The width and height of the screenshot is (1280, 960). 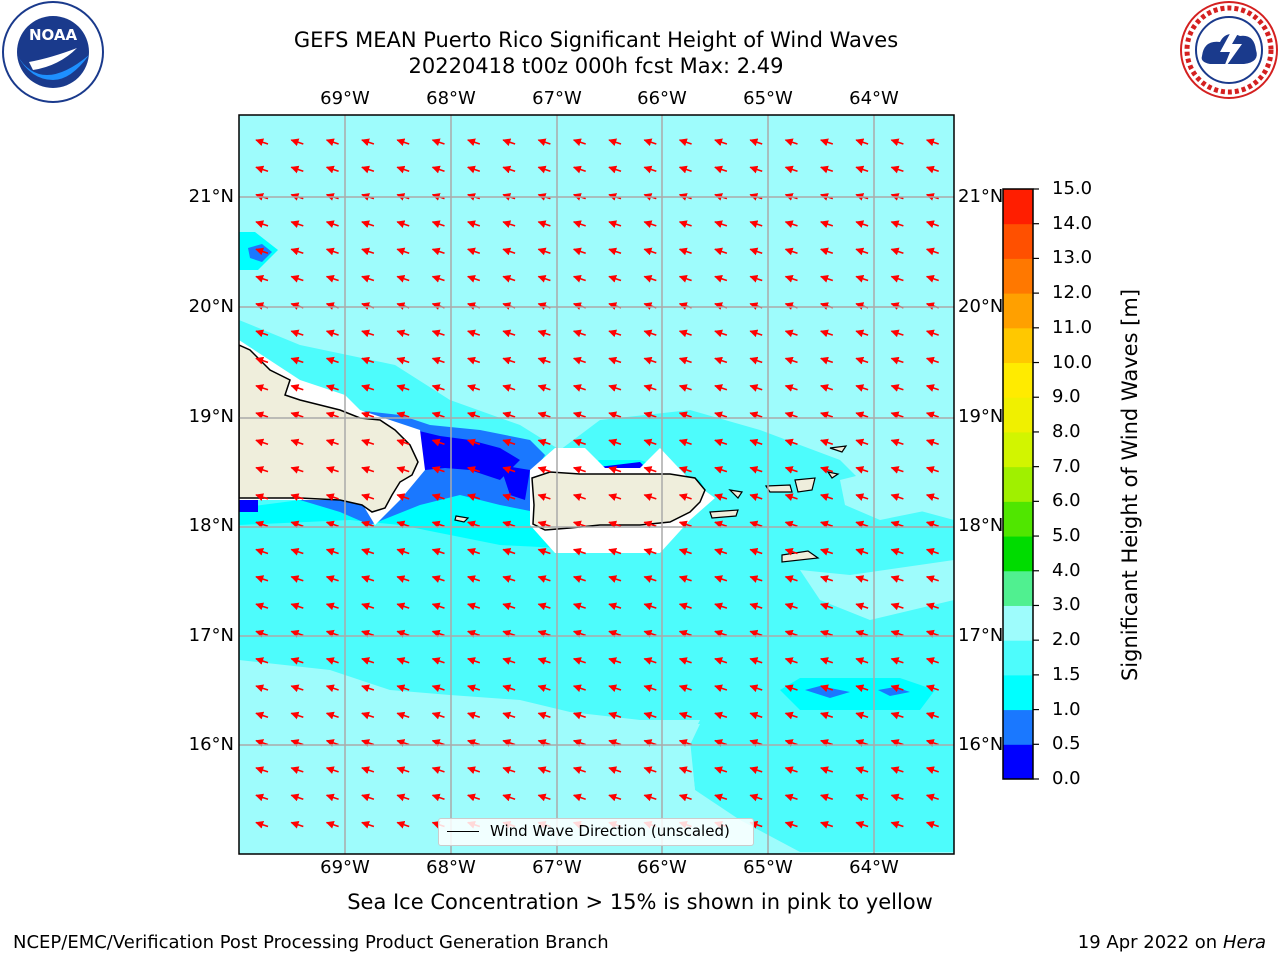 I want to click on footer-date: 19 Apr 2022 on Hera, so click(x=1172, y=942).